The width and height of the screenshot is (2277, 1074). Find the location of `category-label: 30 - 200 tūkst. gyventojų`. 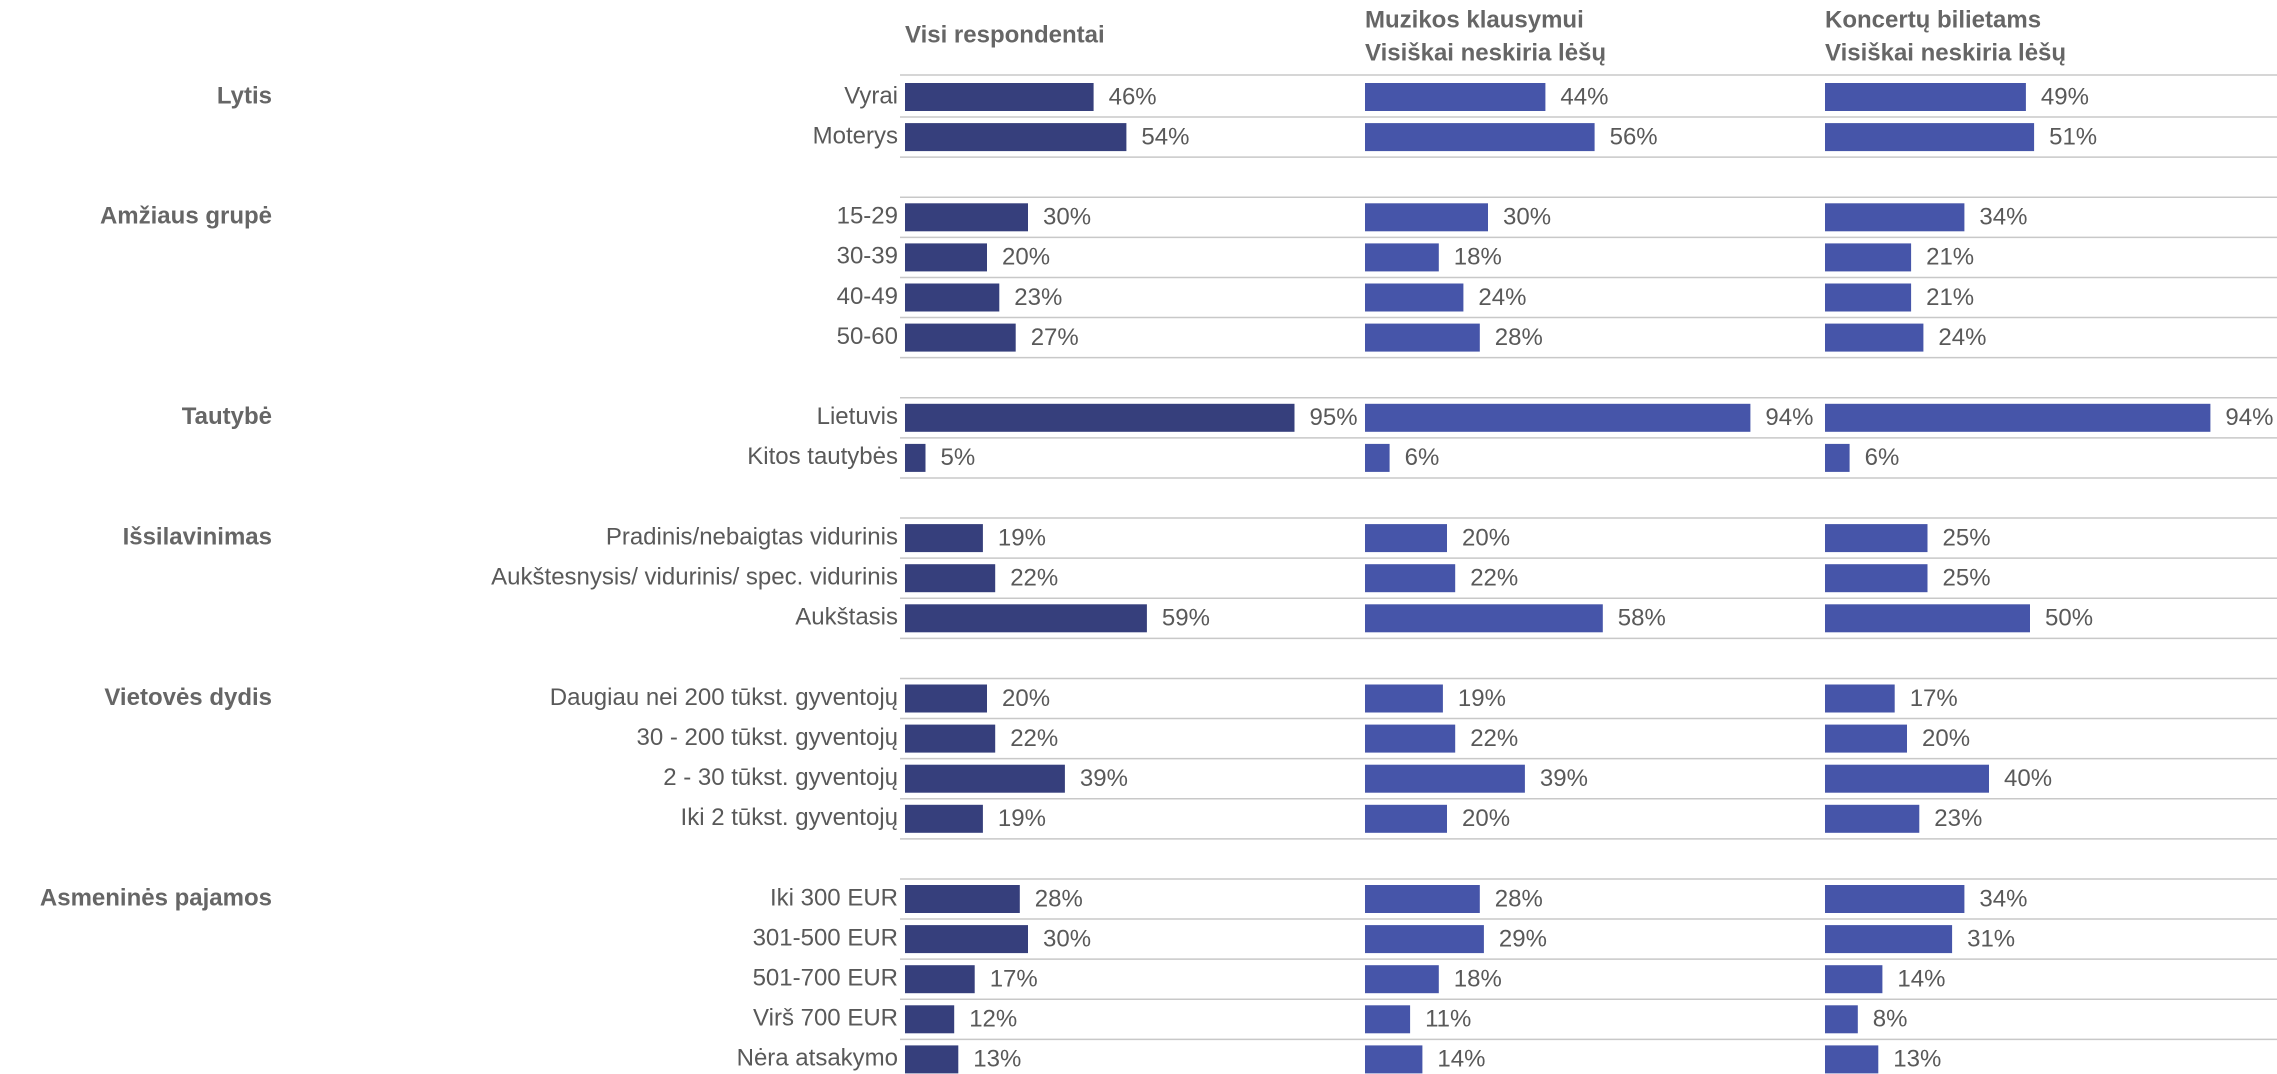

category-label: 30 - 200 tūkst. gyventojų is located at coordinates (768, 737).